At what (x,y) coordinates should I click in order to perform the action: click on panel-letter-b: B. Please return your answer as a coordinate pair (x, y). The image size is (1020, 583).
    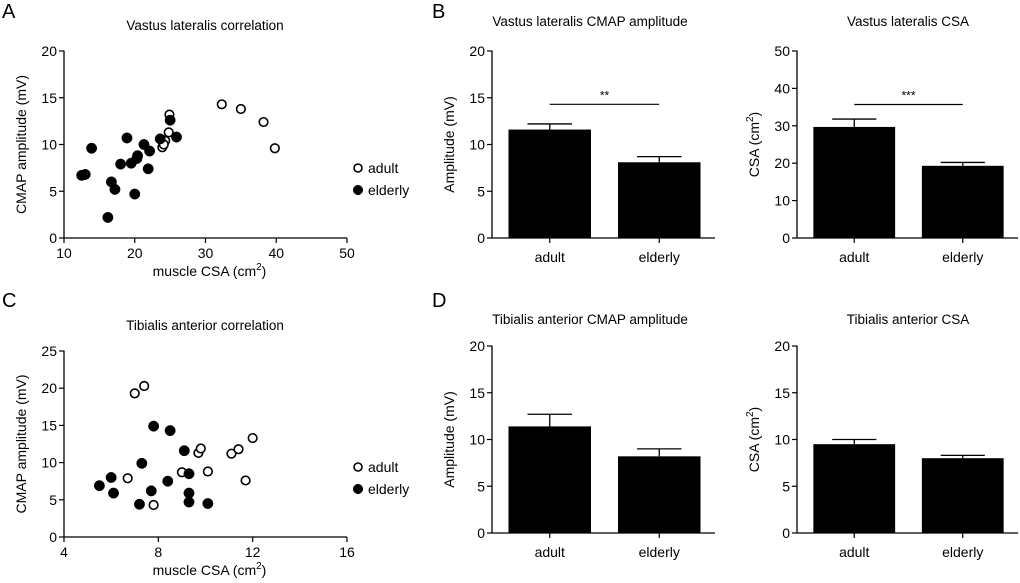
    Looking at the image, I should click on (438, 12).